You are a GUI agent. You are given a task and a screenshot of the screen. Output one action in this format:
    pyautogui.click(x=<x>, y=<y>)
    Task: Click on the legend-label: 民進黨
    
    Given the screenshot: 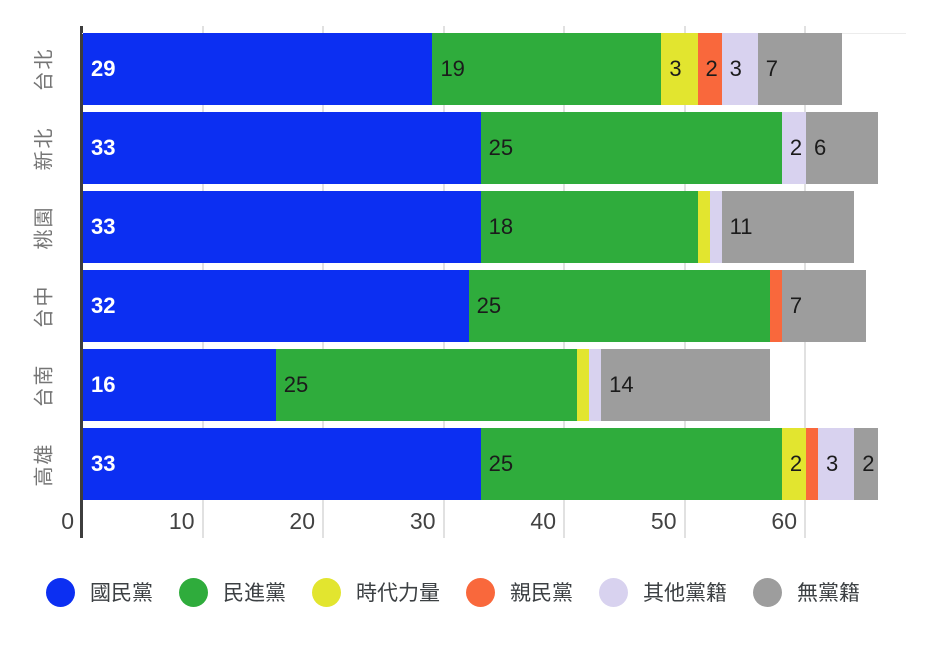 What is the action you would take?
    pyautogui.click(x=254, y=593)
    